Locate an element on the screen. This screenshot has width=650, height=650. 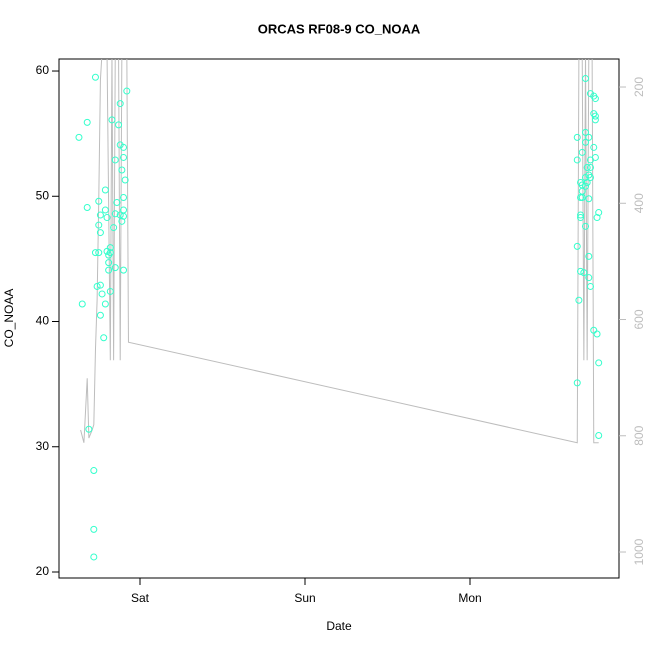
chart-title: ORCAS RF08-9 CO_NOAA is located at coordinates (339, 28).